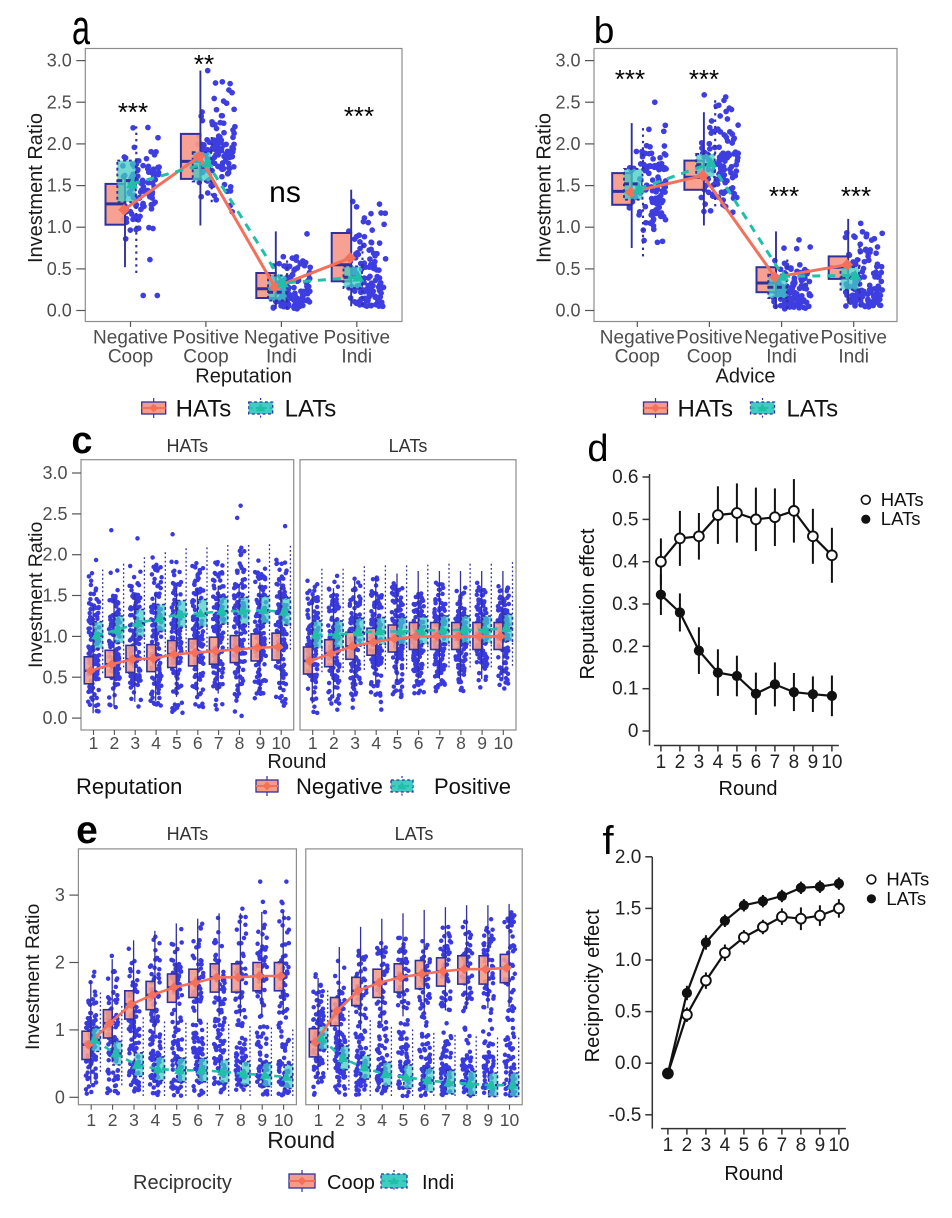 This screenshot has width=952, height=1218. What do you see at coordinates (625, 519) in the screenshot?
I see `svg-text: 0.5` at bounding box center [625, 519].